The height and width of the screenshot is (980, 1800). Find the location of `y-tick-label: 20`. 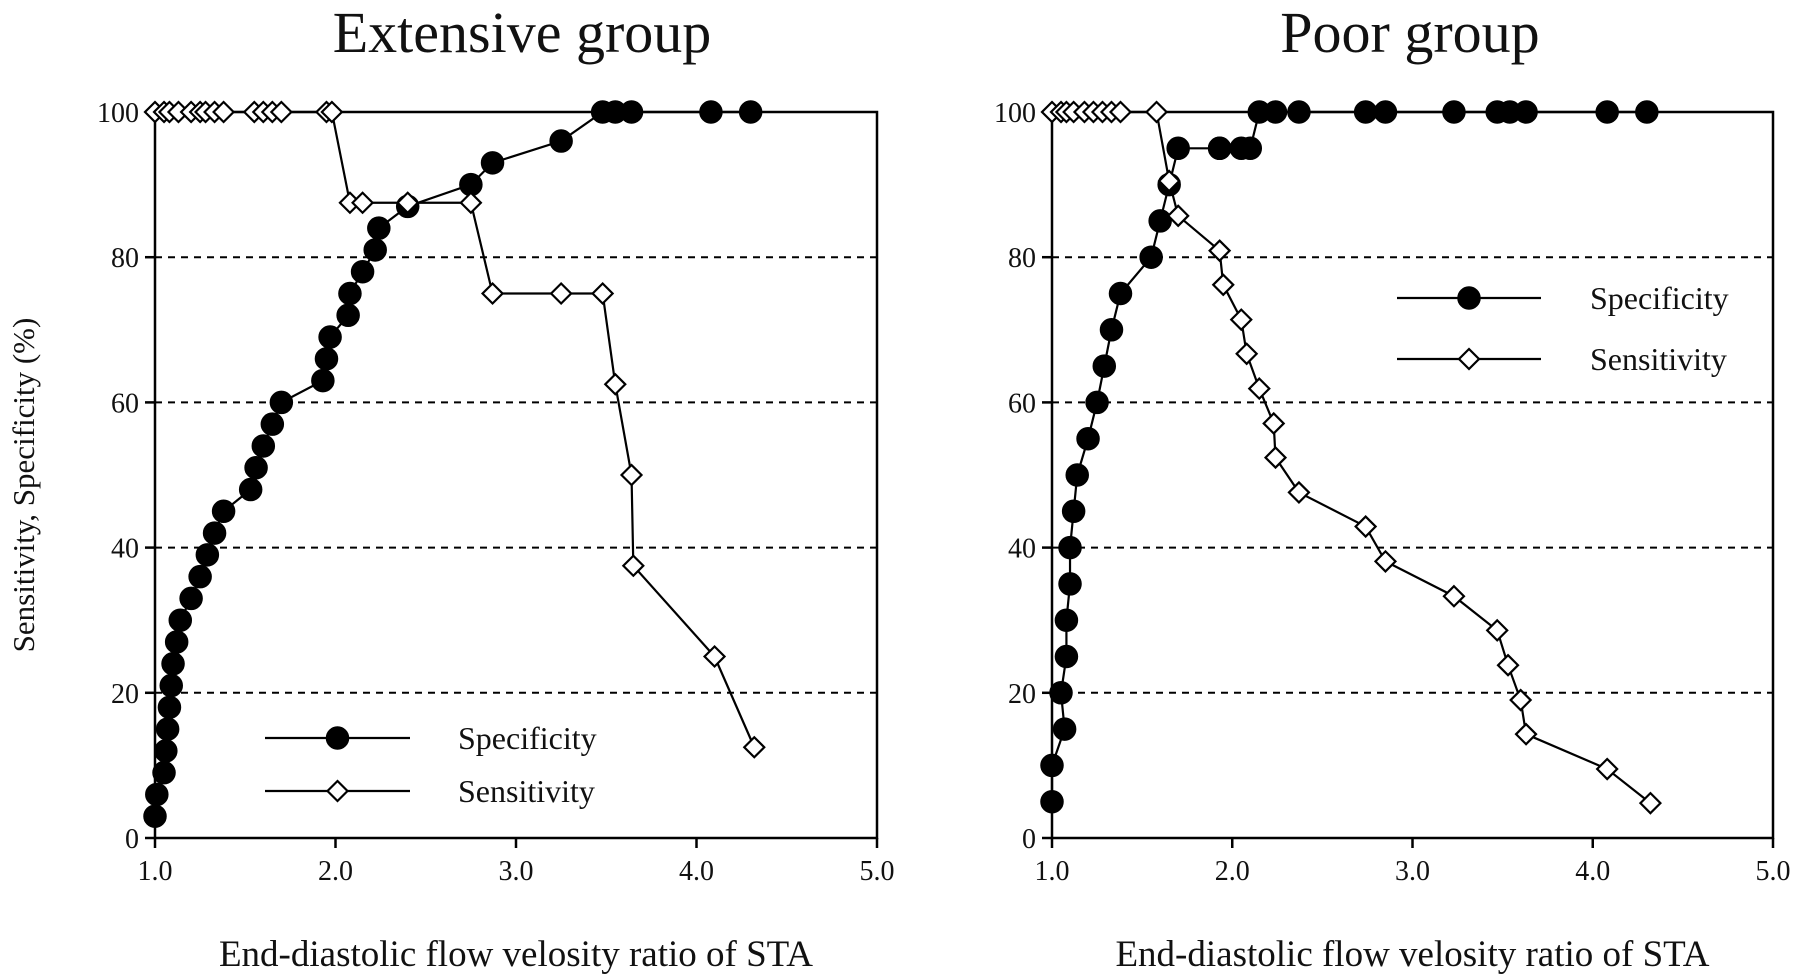

y-tick-label: 20 is located at coordinates (125, 694).